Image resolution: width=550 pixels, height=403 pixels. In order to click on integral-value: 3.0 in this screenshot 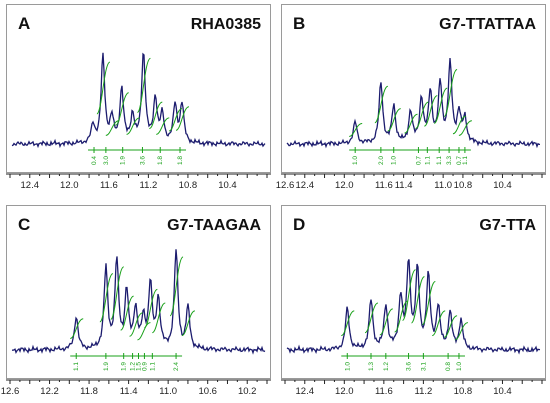, I will do `click(106, 160)`.